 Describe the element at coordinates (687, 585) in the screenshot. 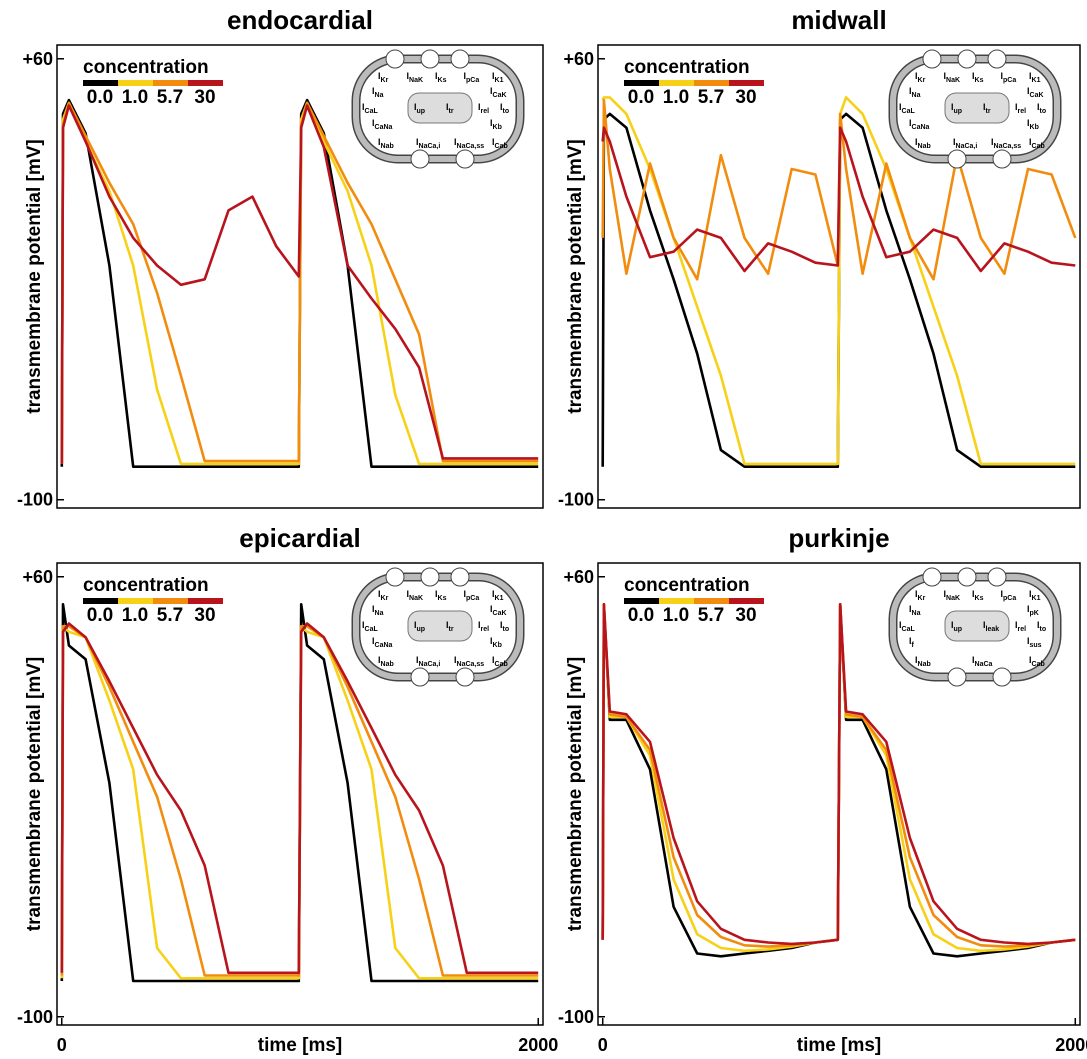

I see `legend-title: concentration` at that location.